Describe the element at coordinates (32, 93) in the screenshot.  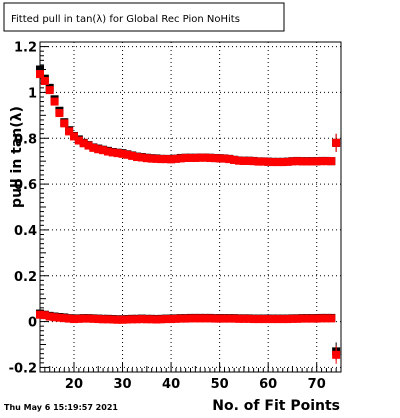
I see `y-tick-label: 1` at that location.